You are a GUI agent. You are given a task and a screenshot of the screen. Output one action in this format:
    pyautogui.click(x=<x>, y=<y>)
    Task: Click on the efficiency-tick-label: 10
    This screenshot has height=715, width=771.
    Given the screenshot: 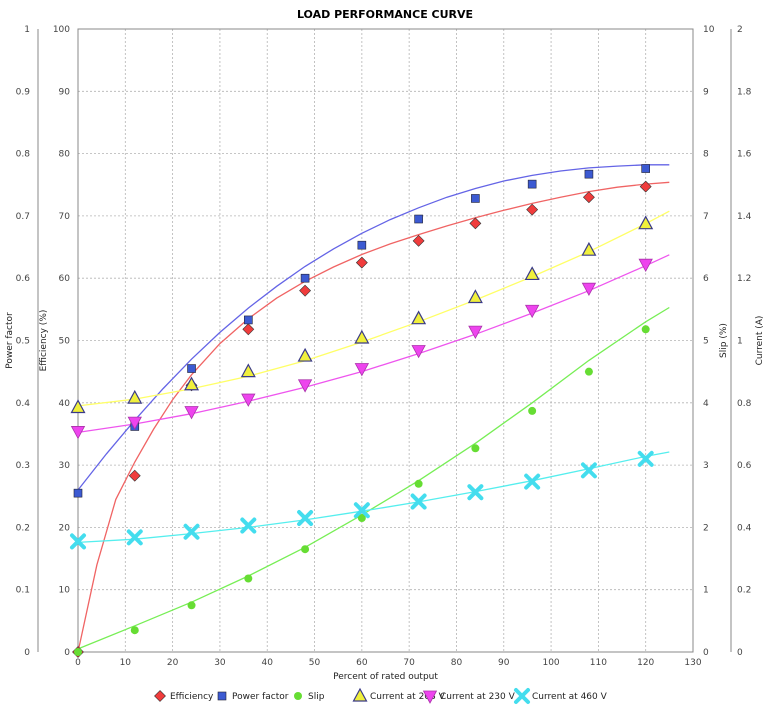 What is the action you would take?
    pyautogui.click(x=65, y=591)
    